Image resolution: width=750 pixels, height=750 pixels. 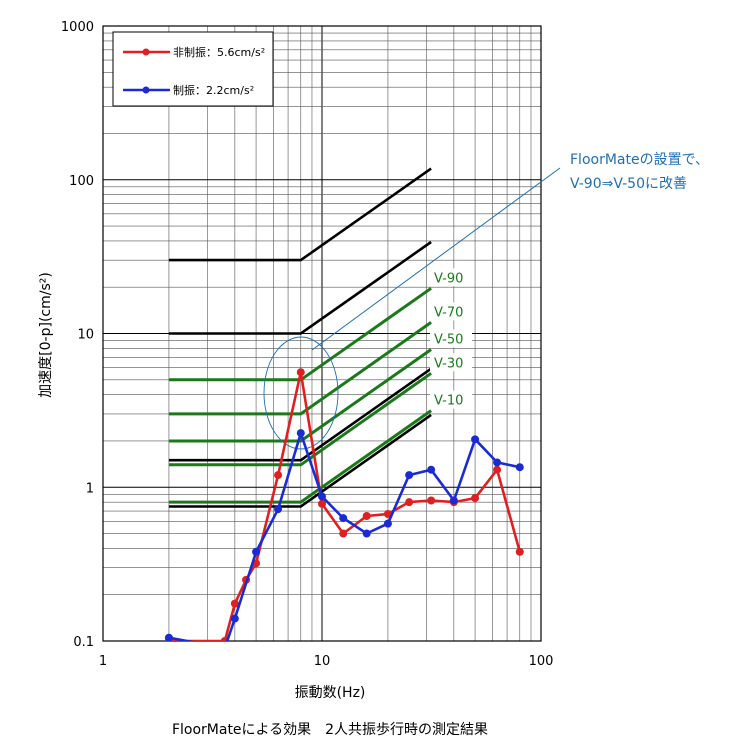 I want to click on x-tick-label: 1, so click(x=103, y=661).